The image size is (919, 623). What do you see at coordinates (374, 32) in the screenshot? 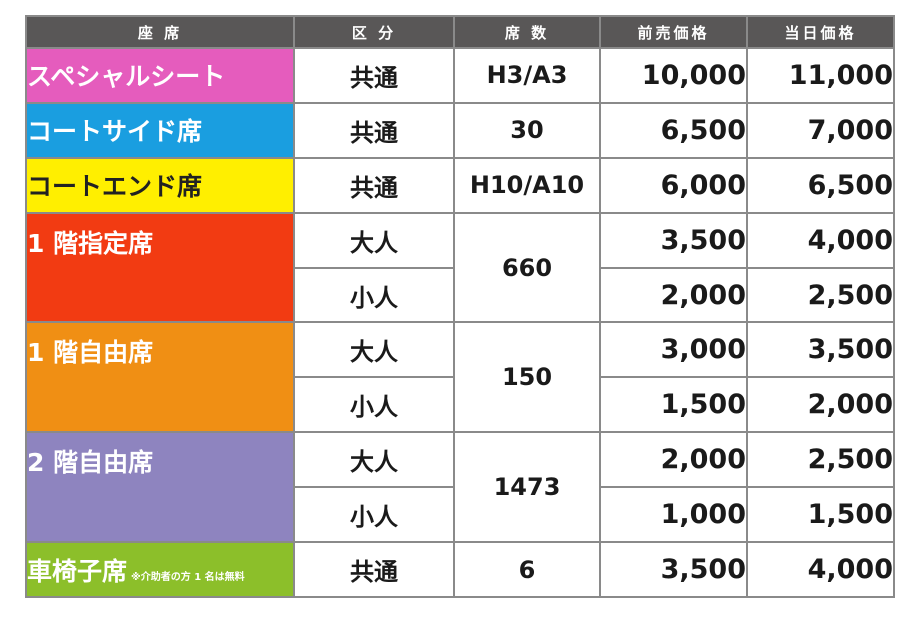
I see `header-division: 区 分` at bounding box center [374, 32].